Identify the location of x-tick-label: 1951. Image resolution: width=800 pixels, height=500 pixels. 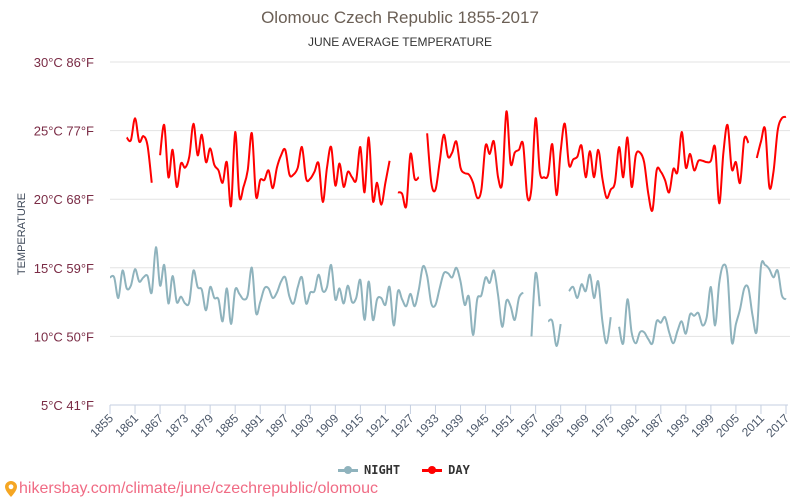
(502, 425).